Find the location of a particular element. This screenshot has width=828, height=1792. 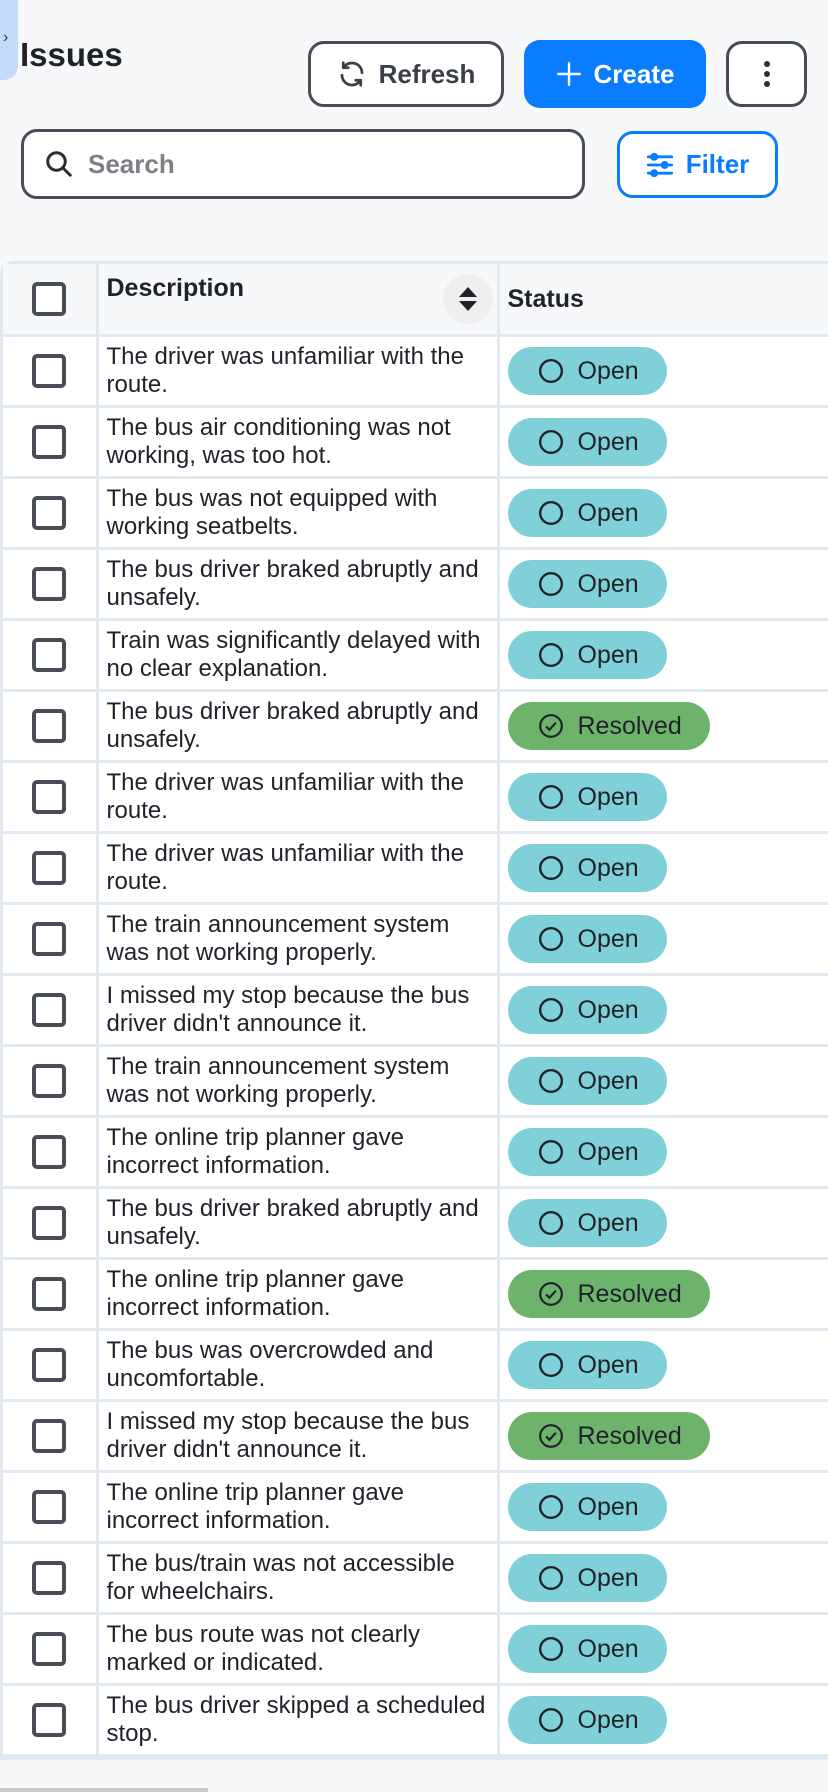

sort-icon is located at coordinates (467, 299).